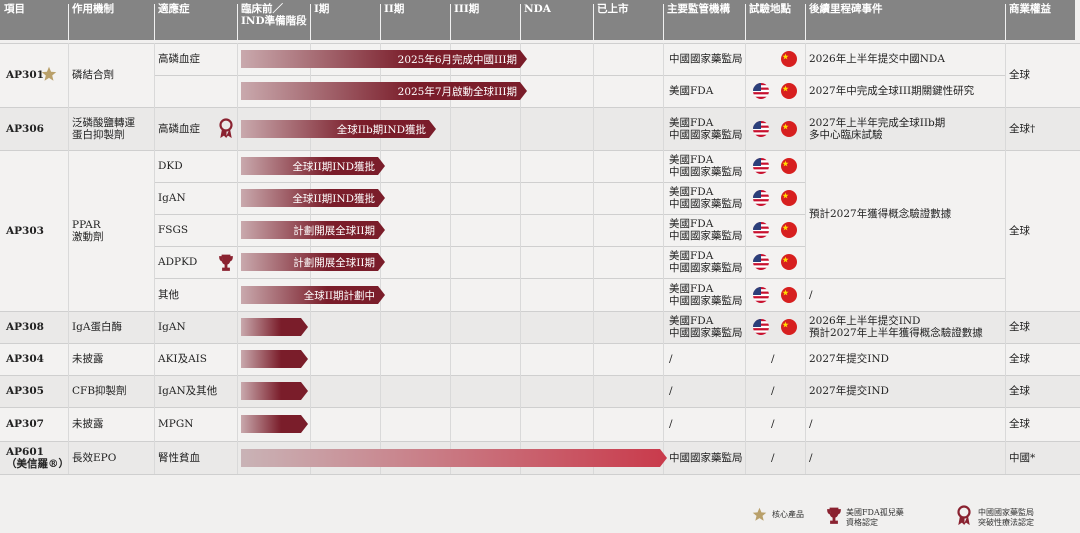 The width and height of the screenshot is (1080, 533). Describe the element at coordinates (25, 359) in the screenshot. I see `project-code: AP304` at that location.